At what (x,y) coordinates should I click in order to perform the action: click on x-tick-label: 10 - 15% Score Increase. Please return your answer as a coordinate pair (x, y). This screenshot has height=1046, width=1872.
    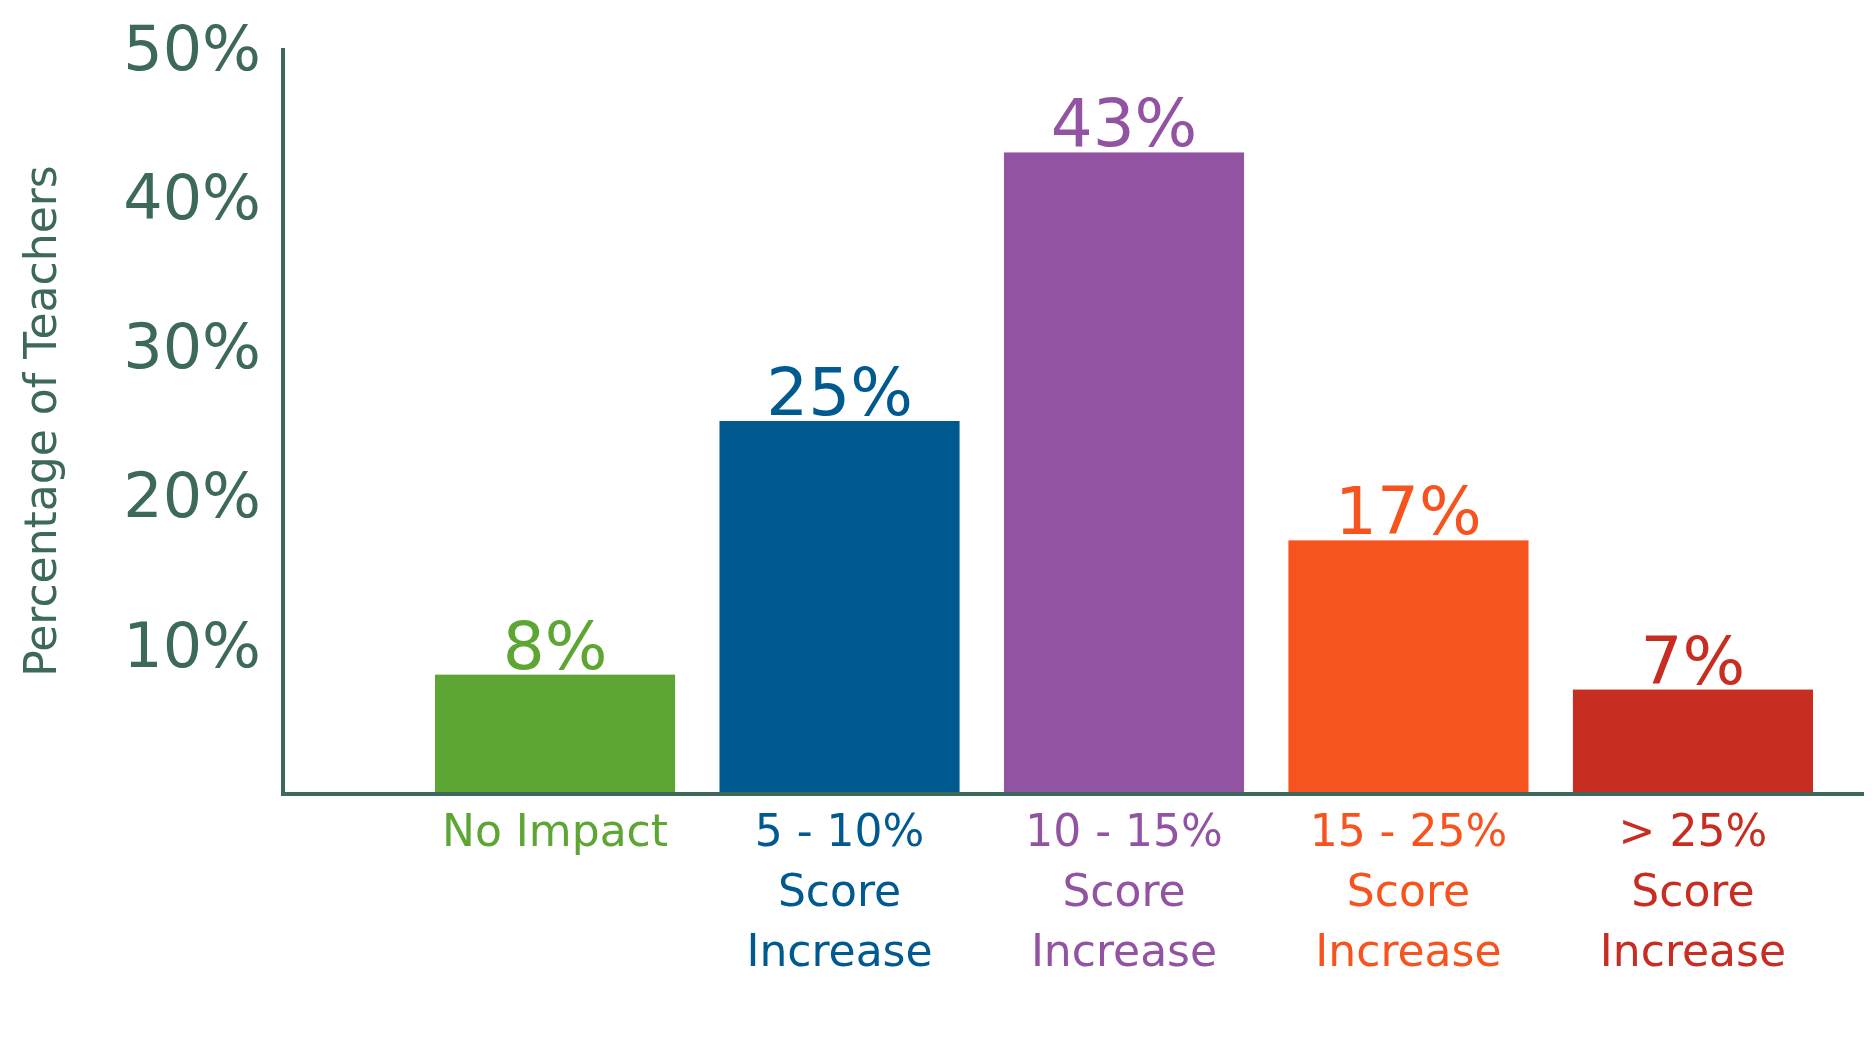
    Looking at the image, I should click on (1124, 890).